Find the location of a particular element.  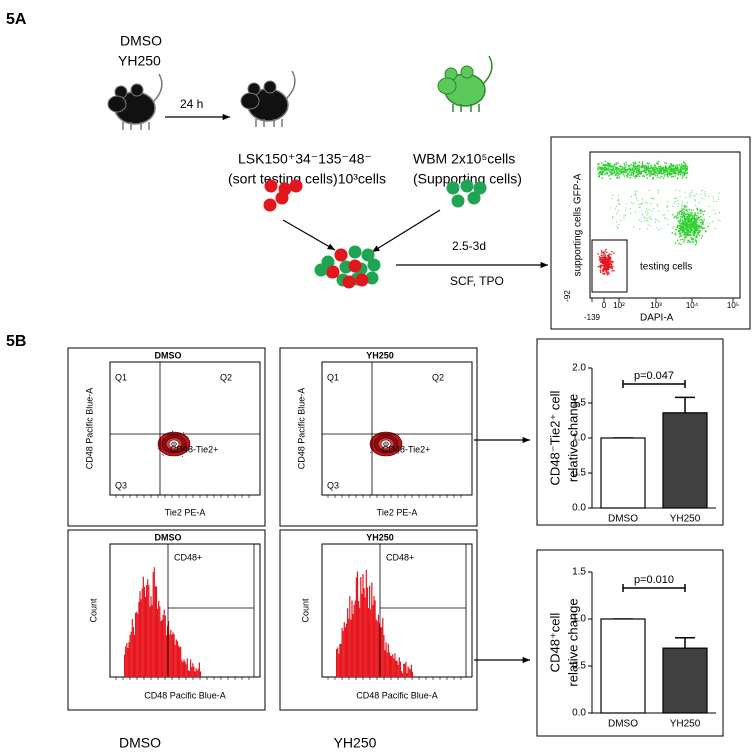

label: Count is located at coordinates (305, 610).